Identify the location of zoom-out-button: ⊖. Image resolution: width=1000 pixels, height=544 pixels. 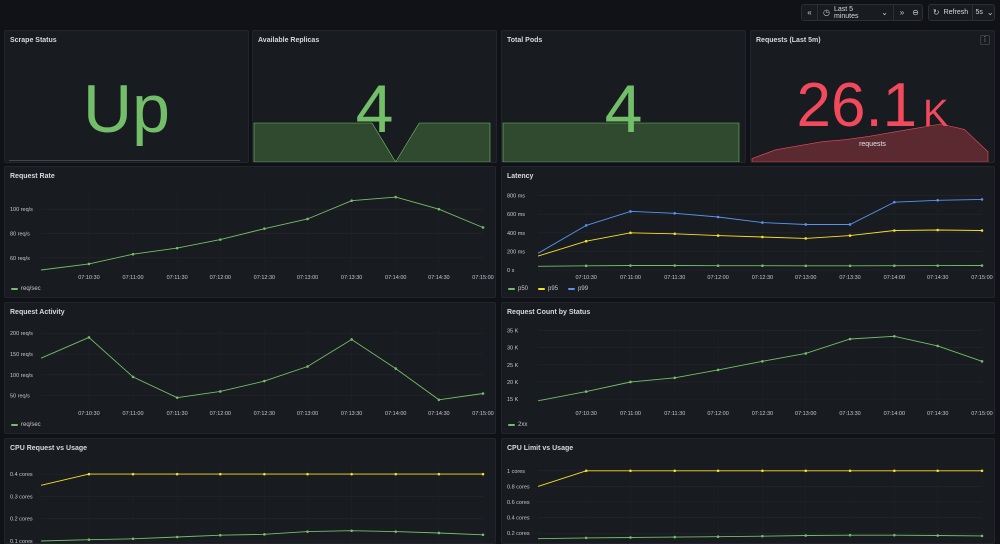
(915, 12).